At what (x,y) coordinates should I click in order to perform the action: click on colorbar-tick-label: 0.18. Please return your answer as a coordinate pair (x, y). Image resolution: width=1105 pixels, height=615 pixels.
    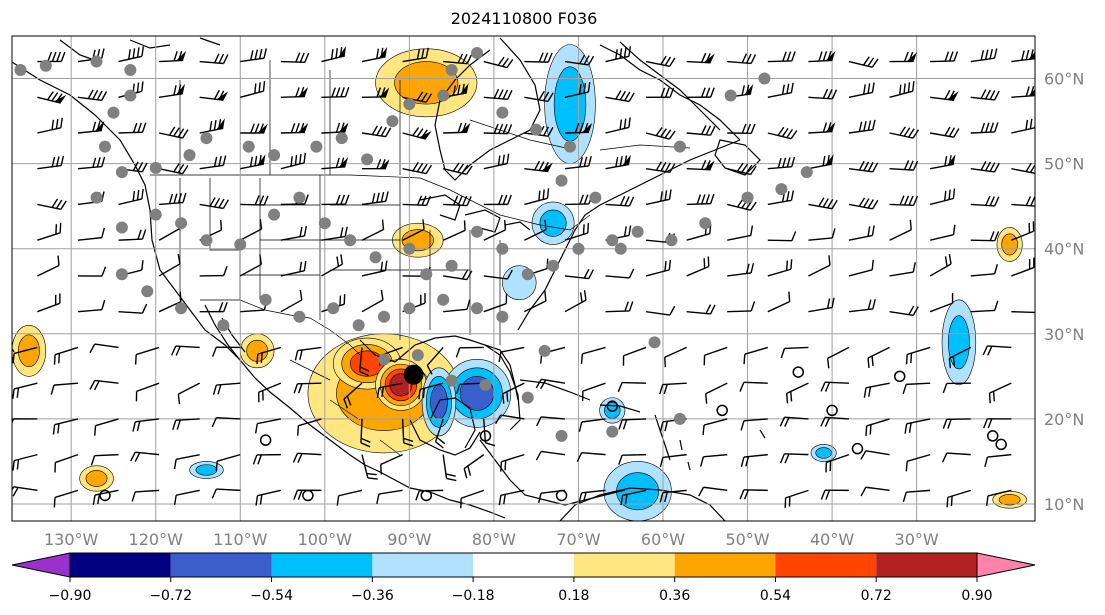
    Looking at the image, I should click on (573, 596).